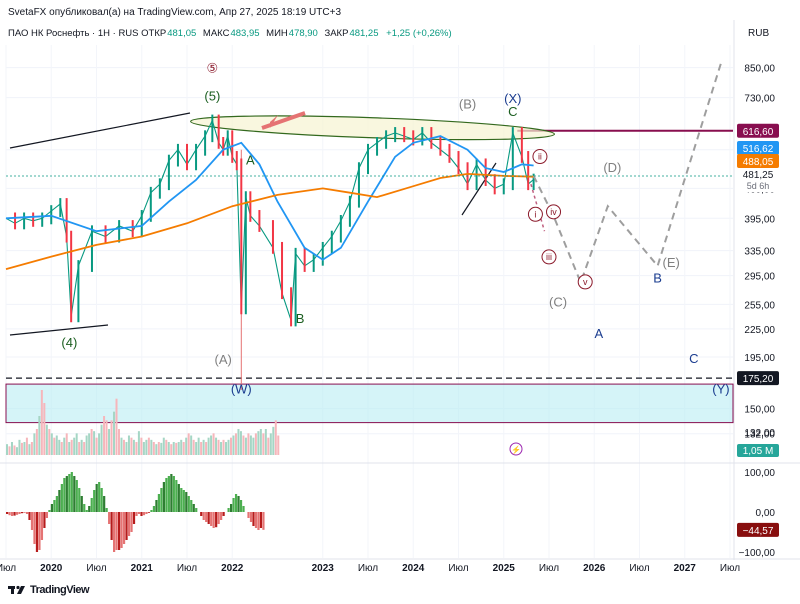  What do you see at coordinates (657, 277) in the screenshot?
I see `wave-label: B` at bounding box center [657, 277].